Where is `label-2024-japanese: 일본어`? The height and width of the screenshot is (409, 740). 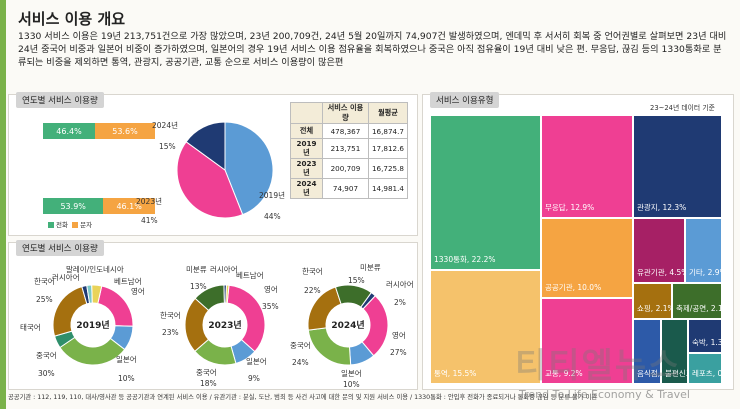 label-2024-japanese: 일본어 is located at coordinates (351, 373).